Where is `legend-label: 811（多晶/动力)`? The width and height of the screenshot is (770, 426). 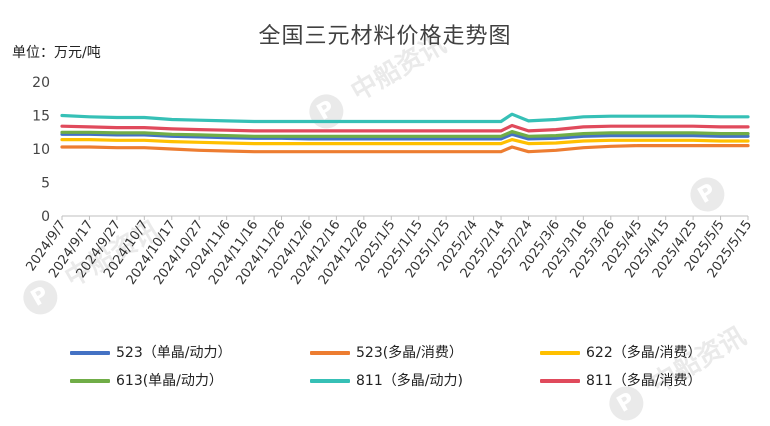
legend-label: 811（多晶/动力) is located at coordinates (409, 381).